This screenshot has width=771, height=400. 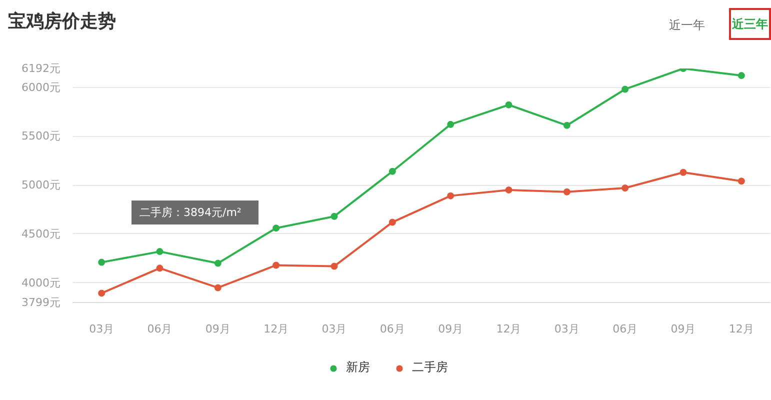 I want to click on chart-title: 宝鸡房价走势, so click(x=62, y=22).